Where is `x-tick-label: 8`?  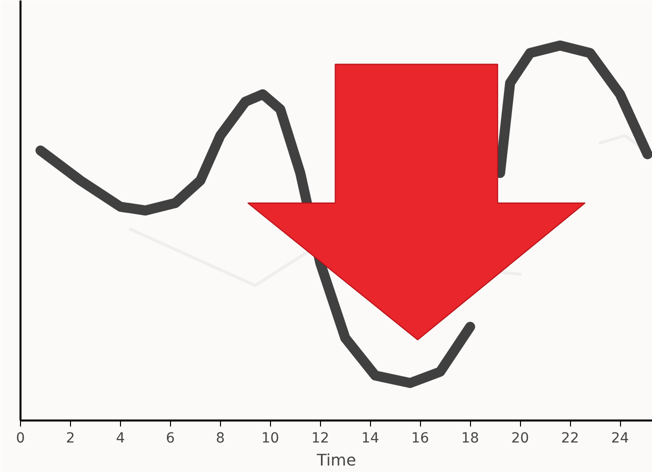
x-tick-label: 8 is located at coordinates (220, 438).